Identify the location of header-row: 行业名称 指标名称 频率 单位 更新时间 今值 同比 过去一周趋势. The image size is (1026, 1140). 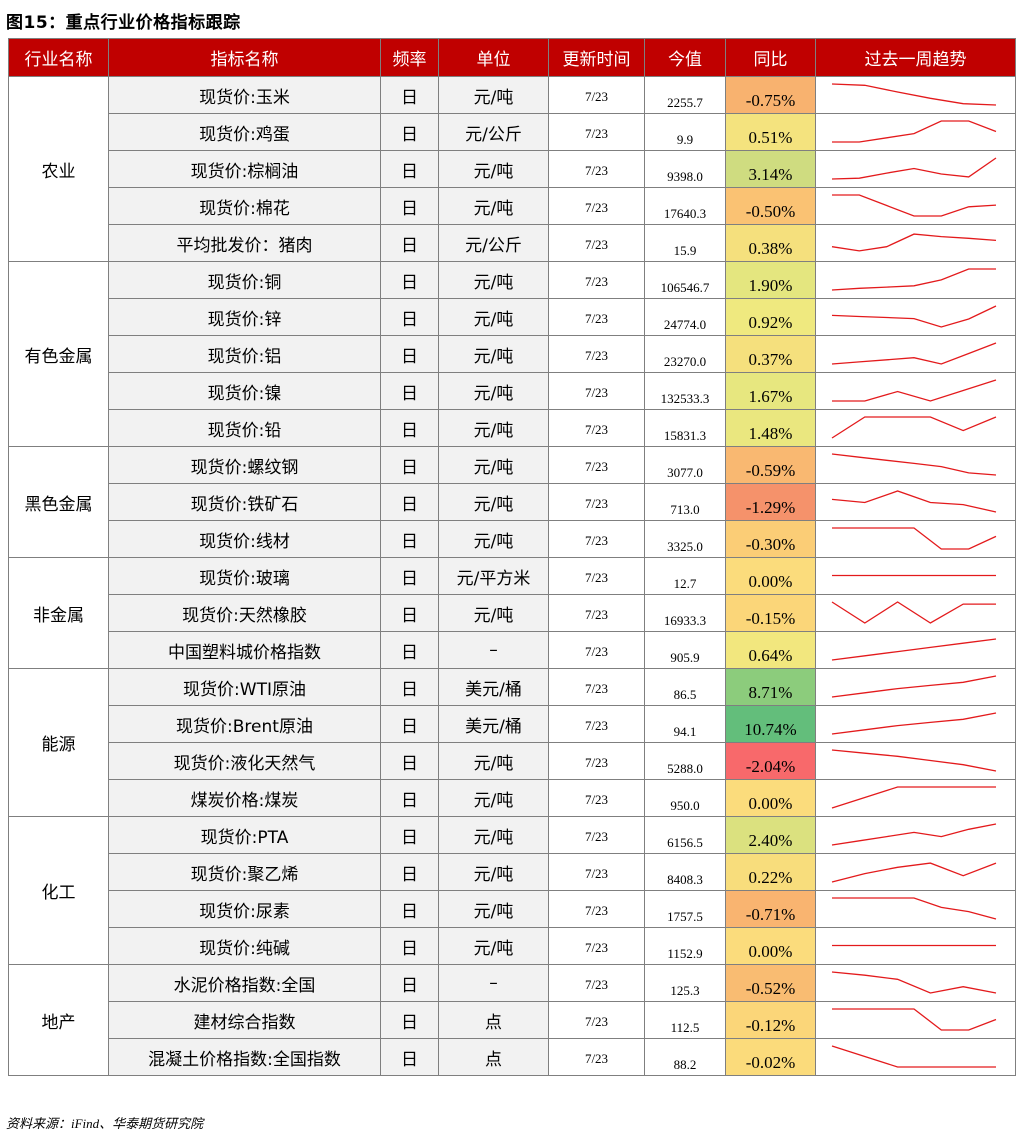
(512, 57).